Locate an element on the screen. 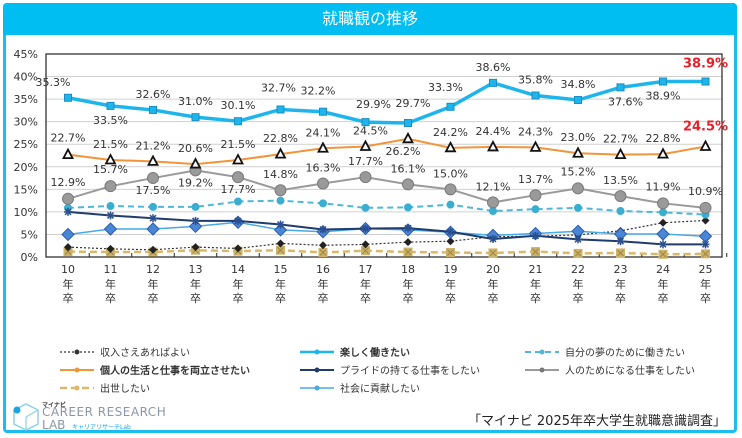  logo-cube-icon is located at coordinates (26, 417).